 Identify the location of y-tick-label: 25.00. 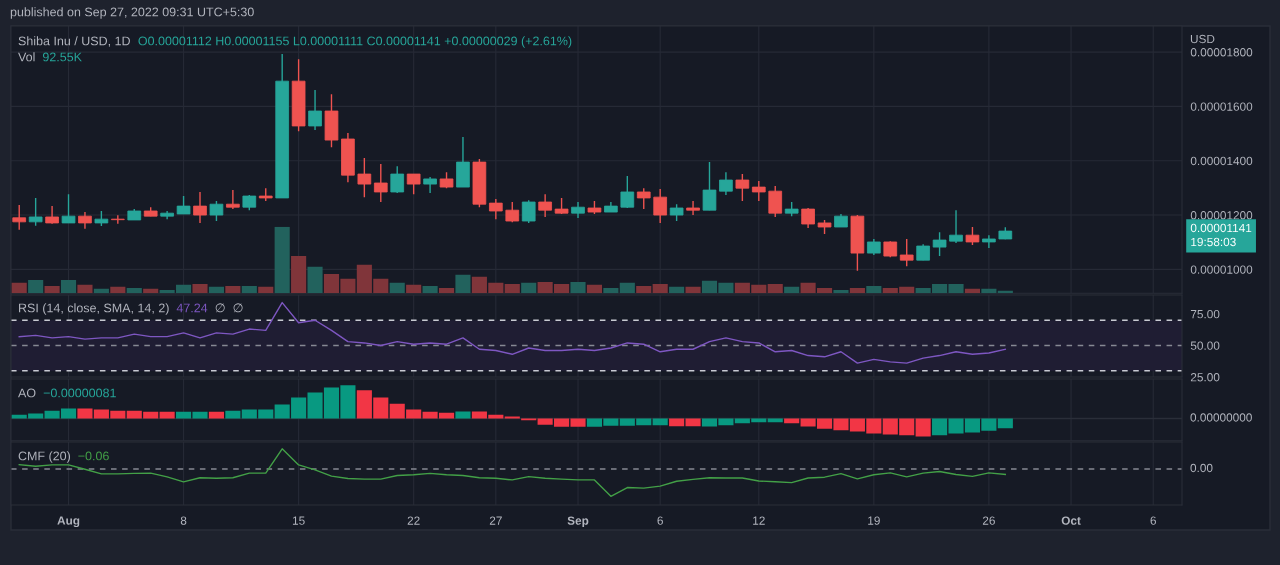
(1205, 377).